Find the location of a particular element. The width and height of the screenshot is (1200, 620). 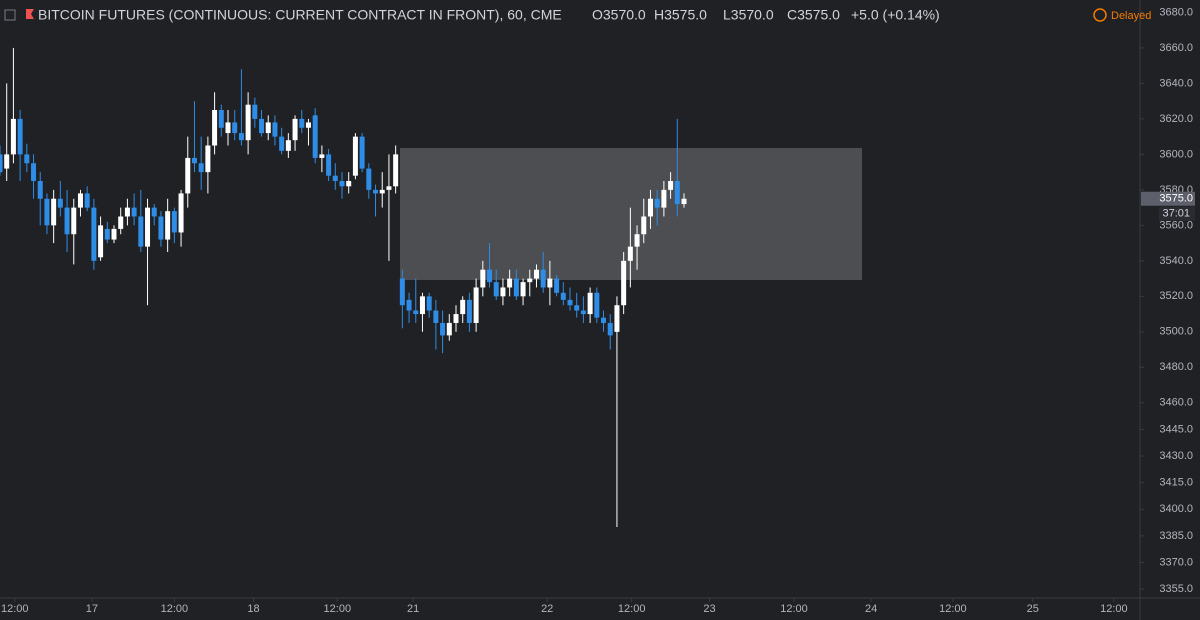

ohlc-close: C3575.0 is located at coordinates (813, 15).